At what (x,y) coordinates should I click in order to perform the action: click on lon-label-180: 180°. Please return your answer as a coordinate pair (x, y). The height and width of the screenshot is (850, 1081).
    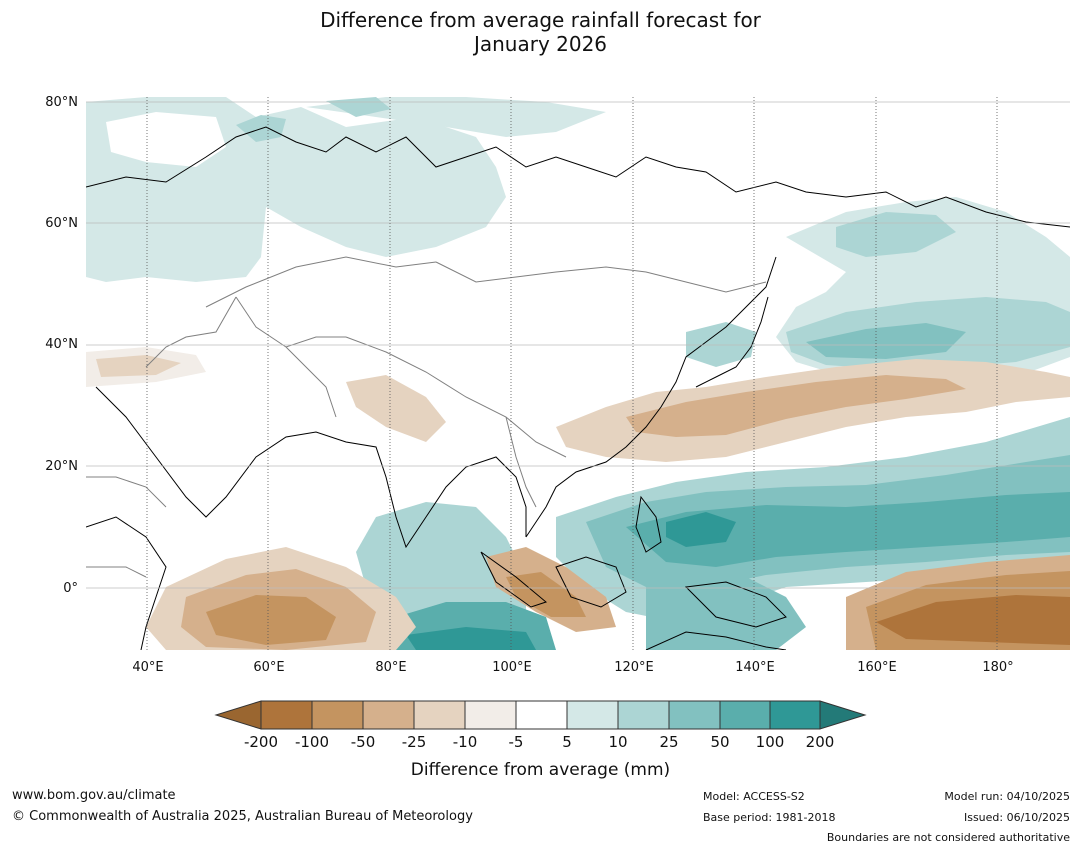
    Looking at the image, I should click on (998, 667).